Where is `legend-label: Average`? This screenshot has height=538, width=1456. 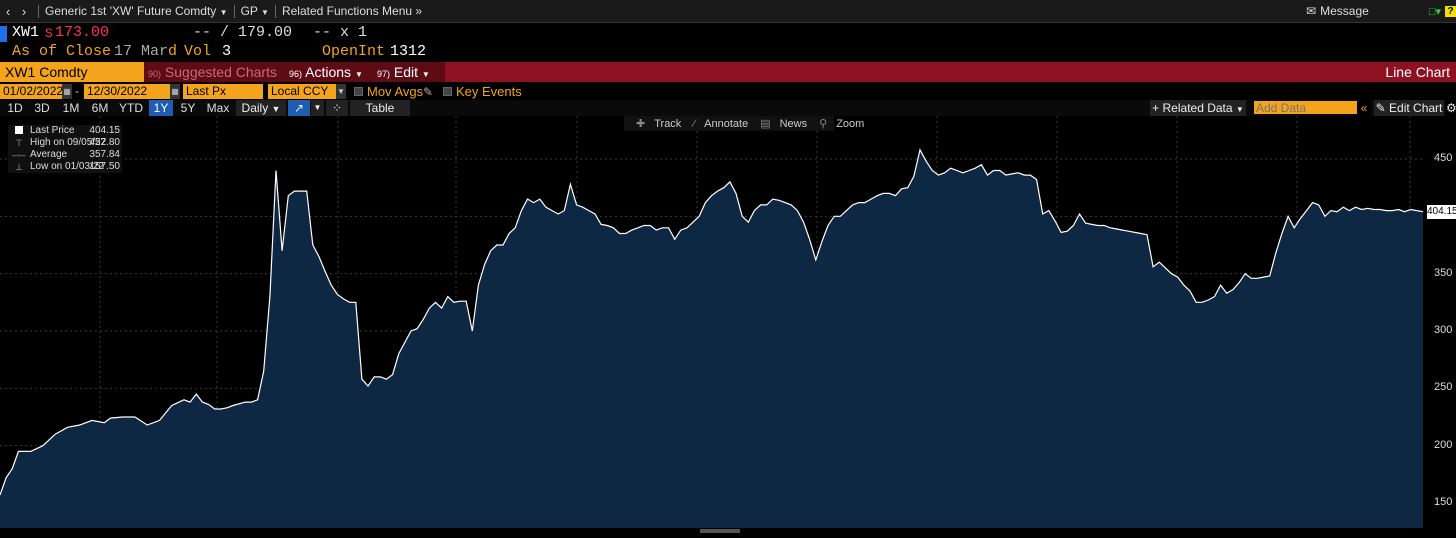
legend-label: Average is located at coordinates (49, 154).